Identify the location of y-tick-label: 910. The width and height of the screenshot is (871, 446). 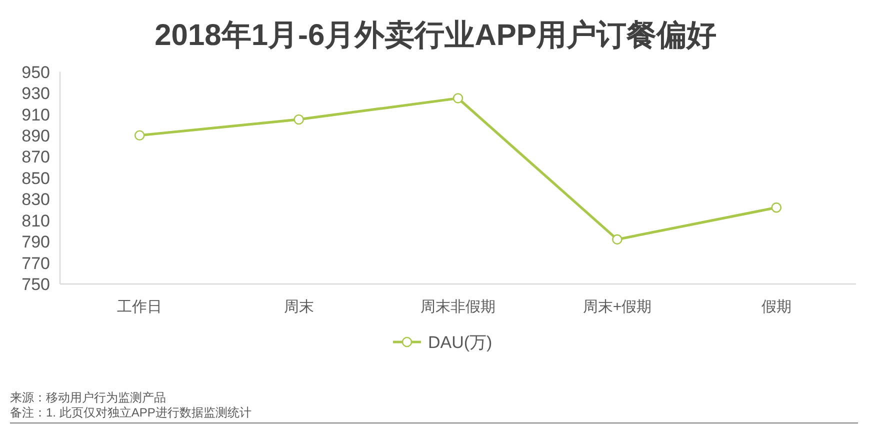
(36, 114).